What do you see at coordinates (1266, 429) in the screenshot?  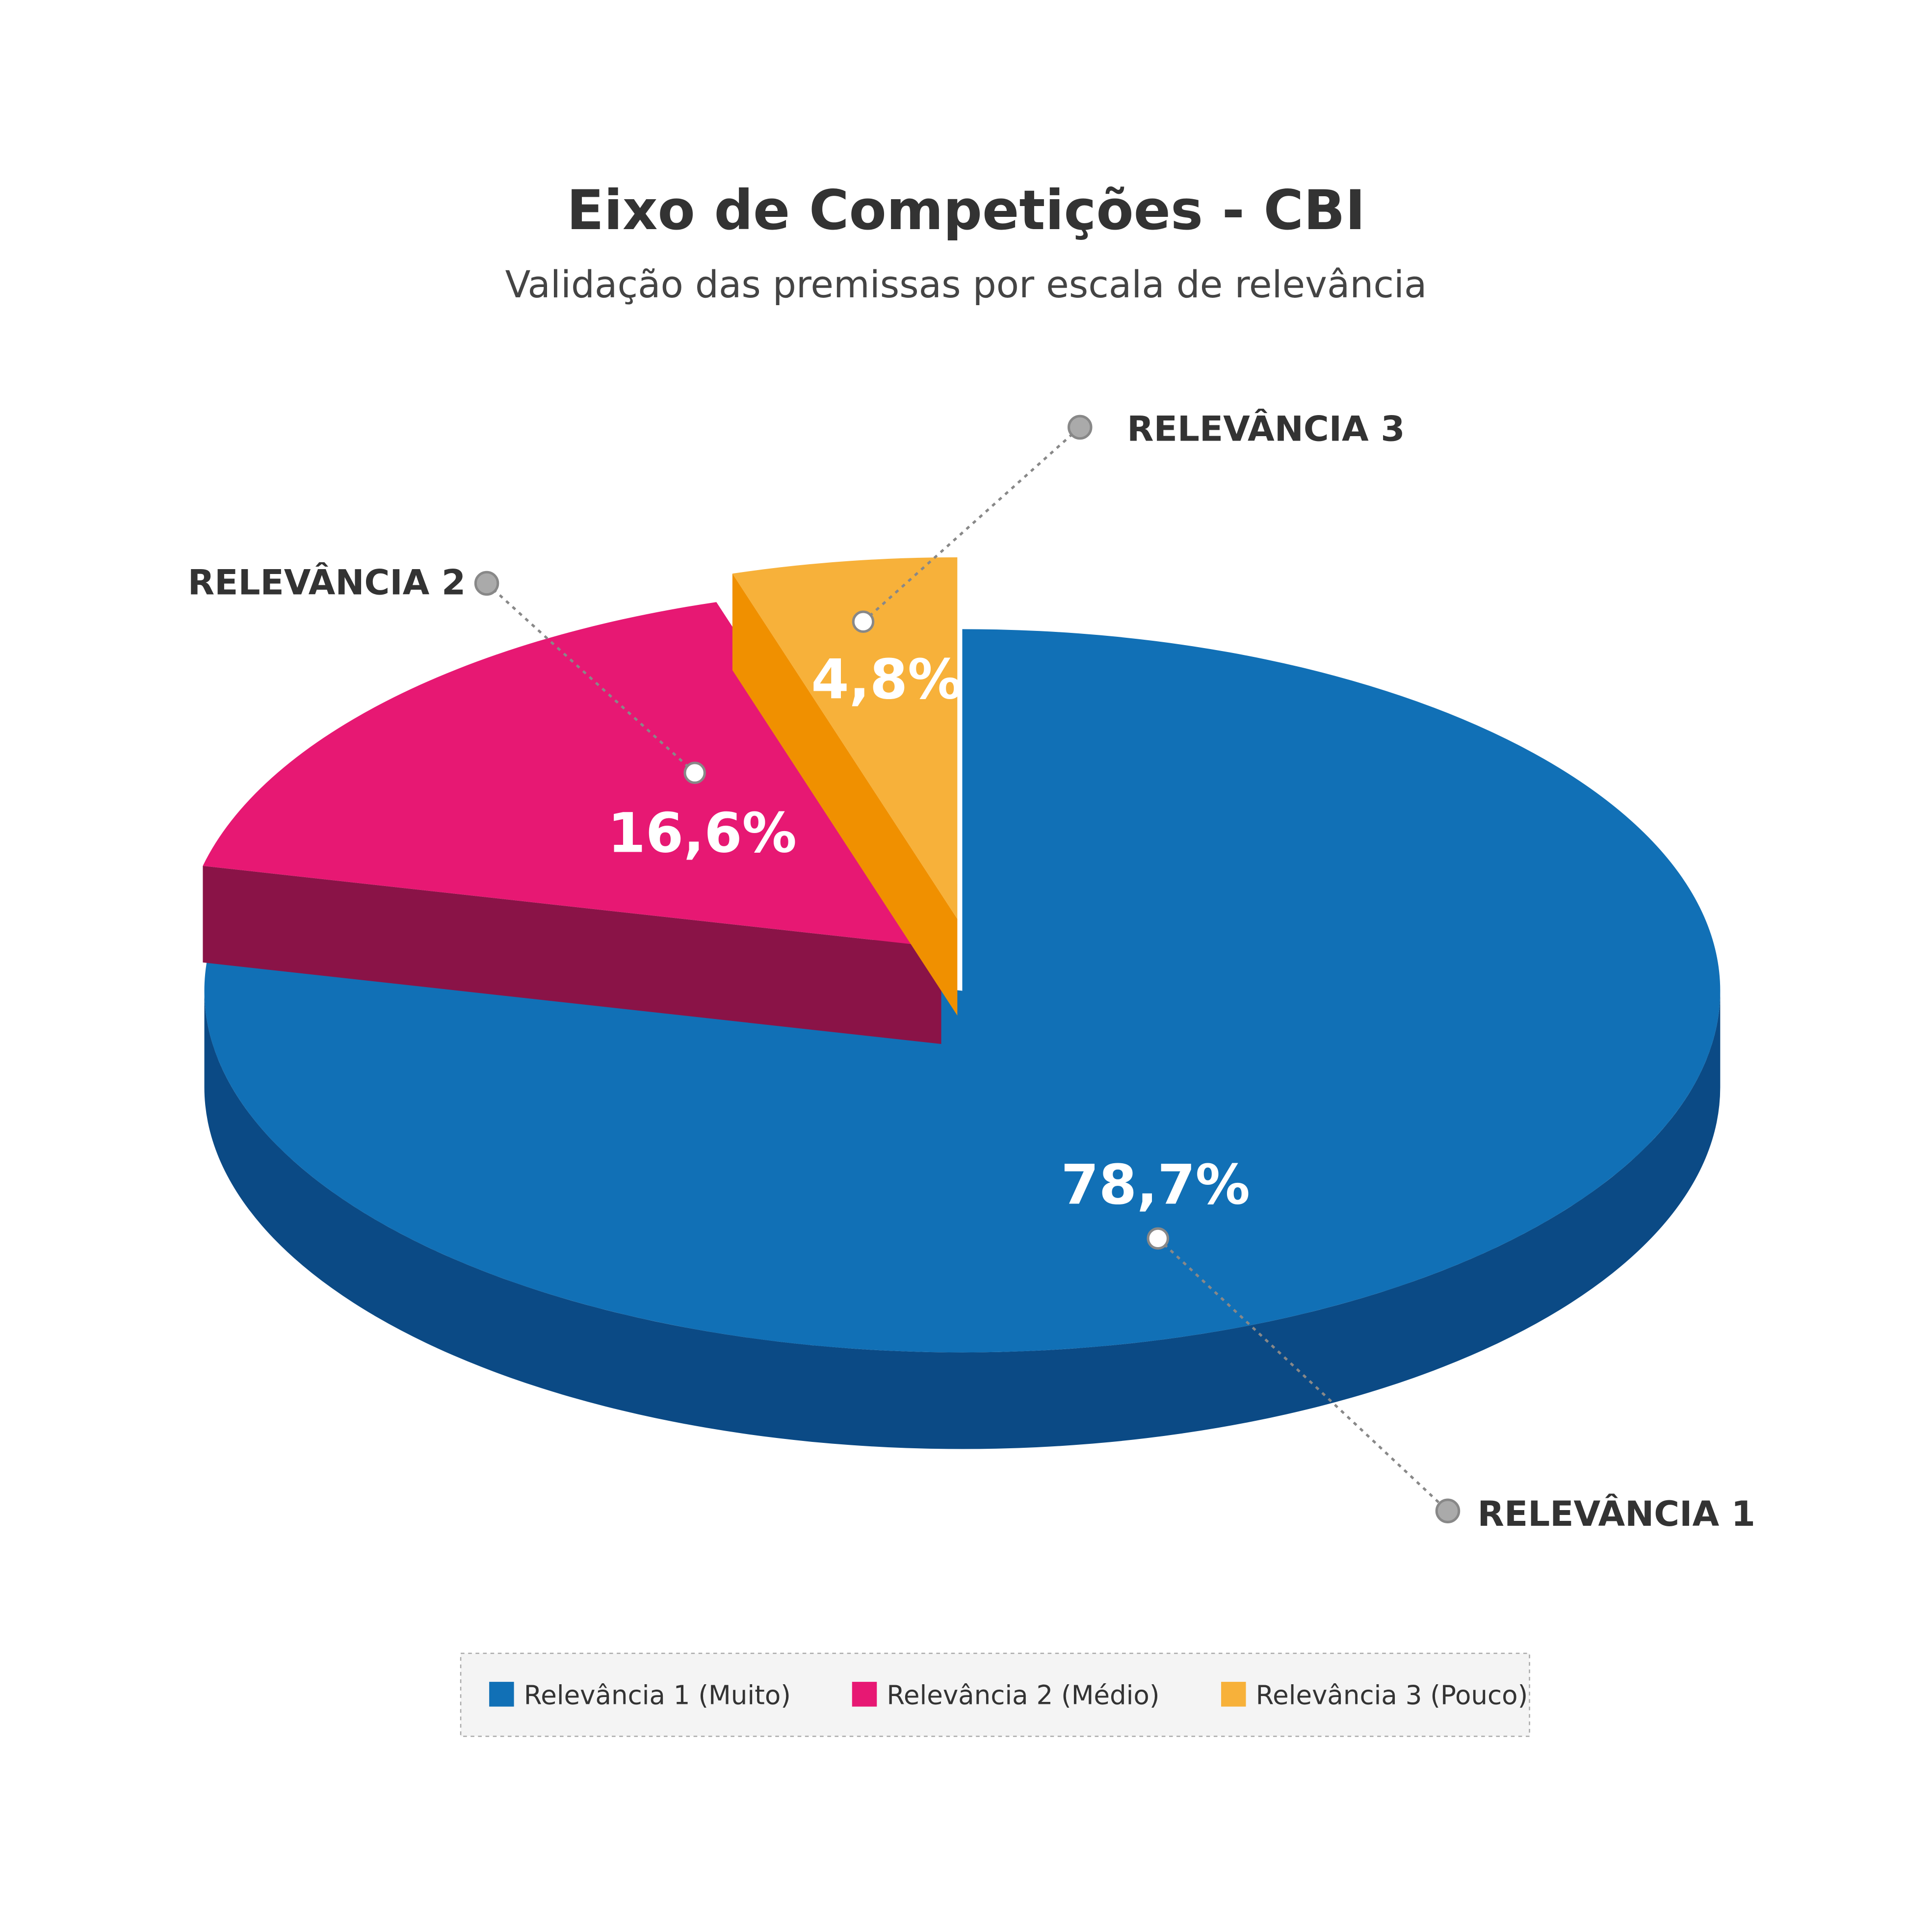 I see `callout-label: RELEVÂNCIA 3` at bounding box center [1266, 429].